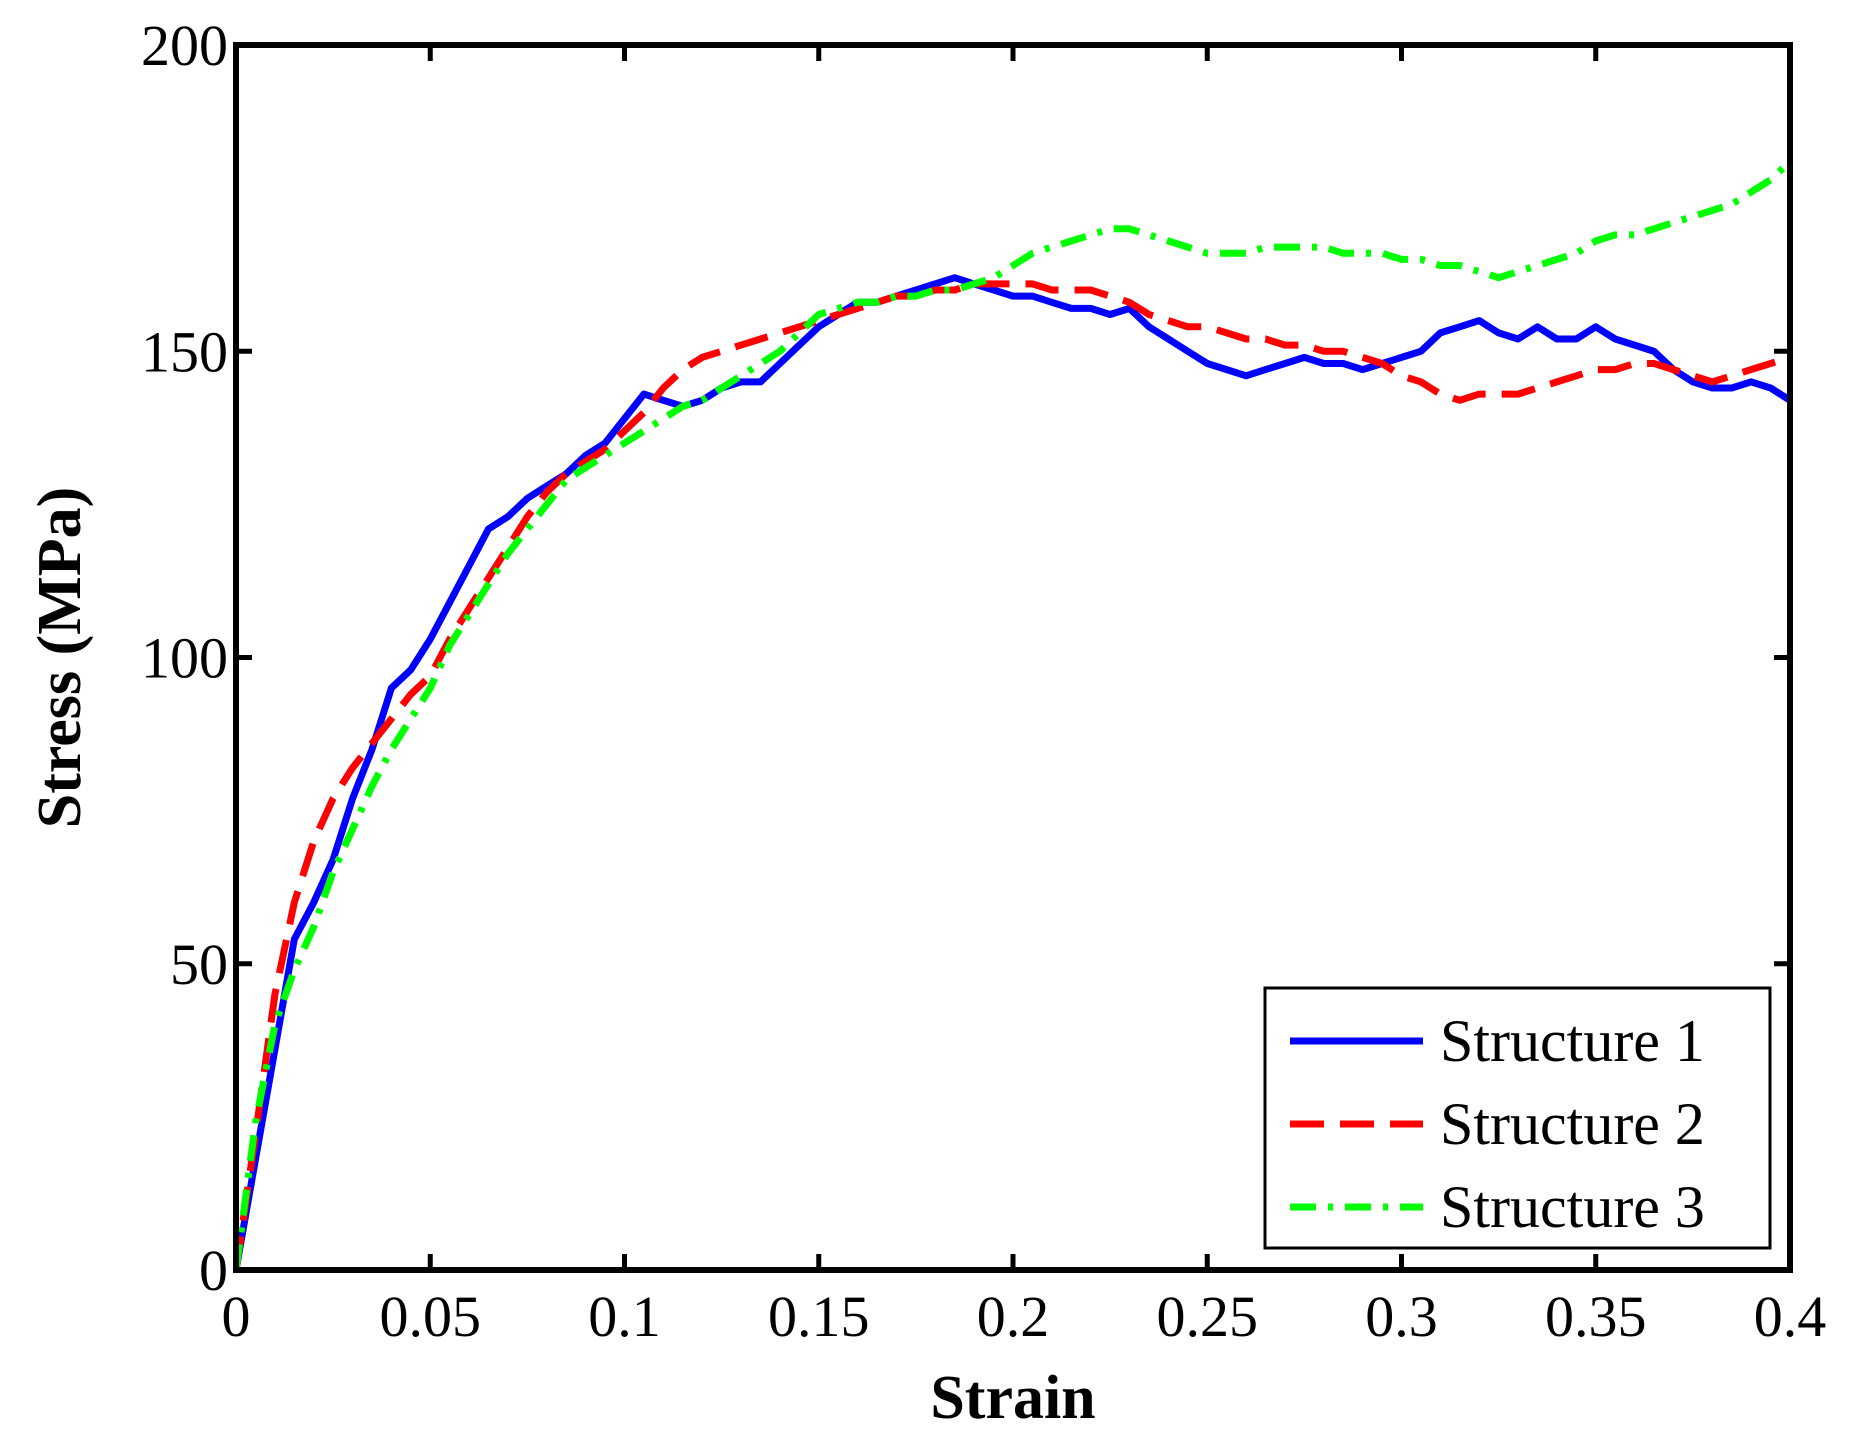 This screenshot has height=1443, width=1853. Describe the element at coordinates (1572, 1041) in the screenshot. I see `legend-label-1: Structure 1` at that location.